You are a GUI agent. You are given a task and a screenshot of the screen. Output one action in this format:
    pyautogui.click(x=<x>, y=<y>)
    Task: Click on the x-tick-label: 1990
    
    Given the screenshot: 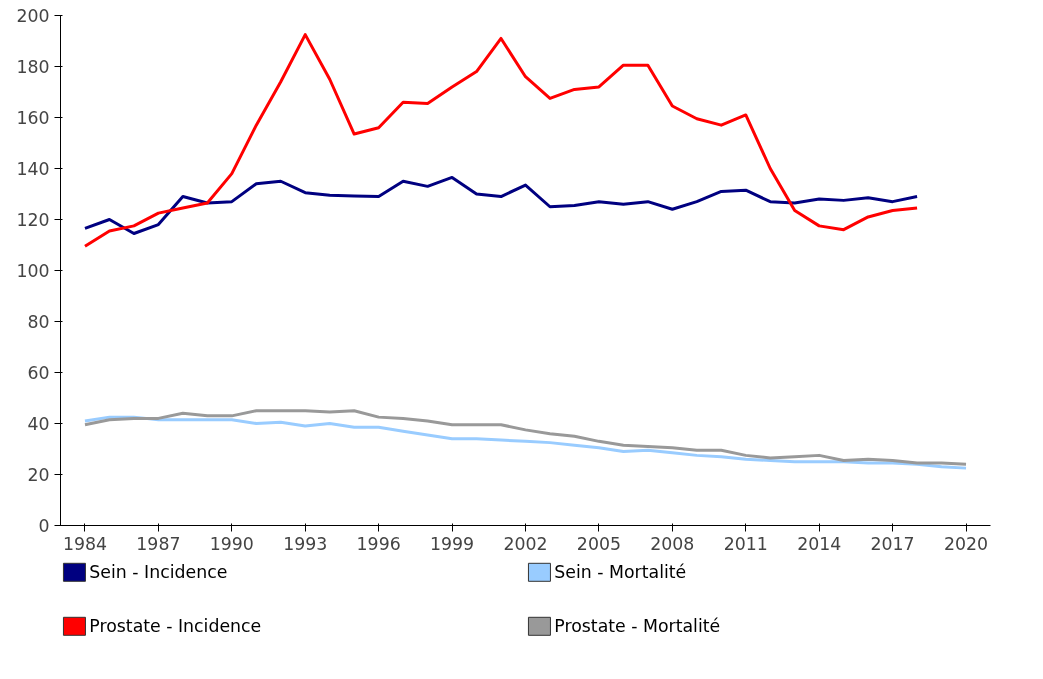 What is the action you would take?
    pyautogui.click(x=231, y=543)
    